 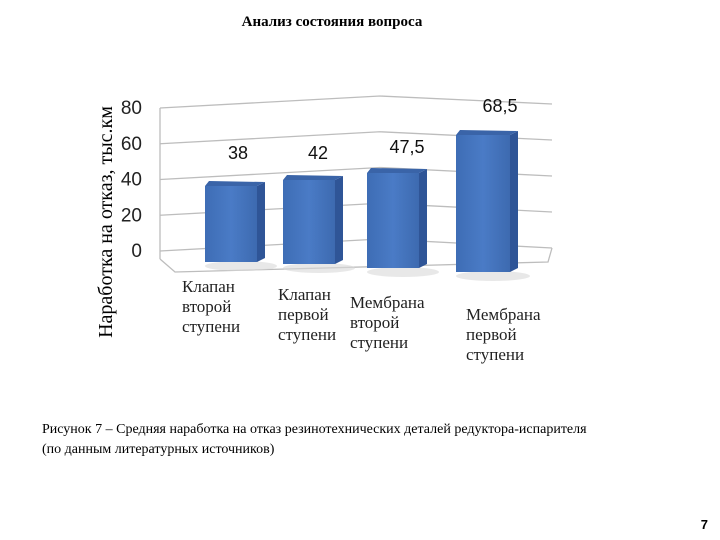 I want to click on y-axis-title: Наработка на отказ, тыс.км, so click(x=106, y=222).